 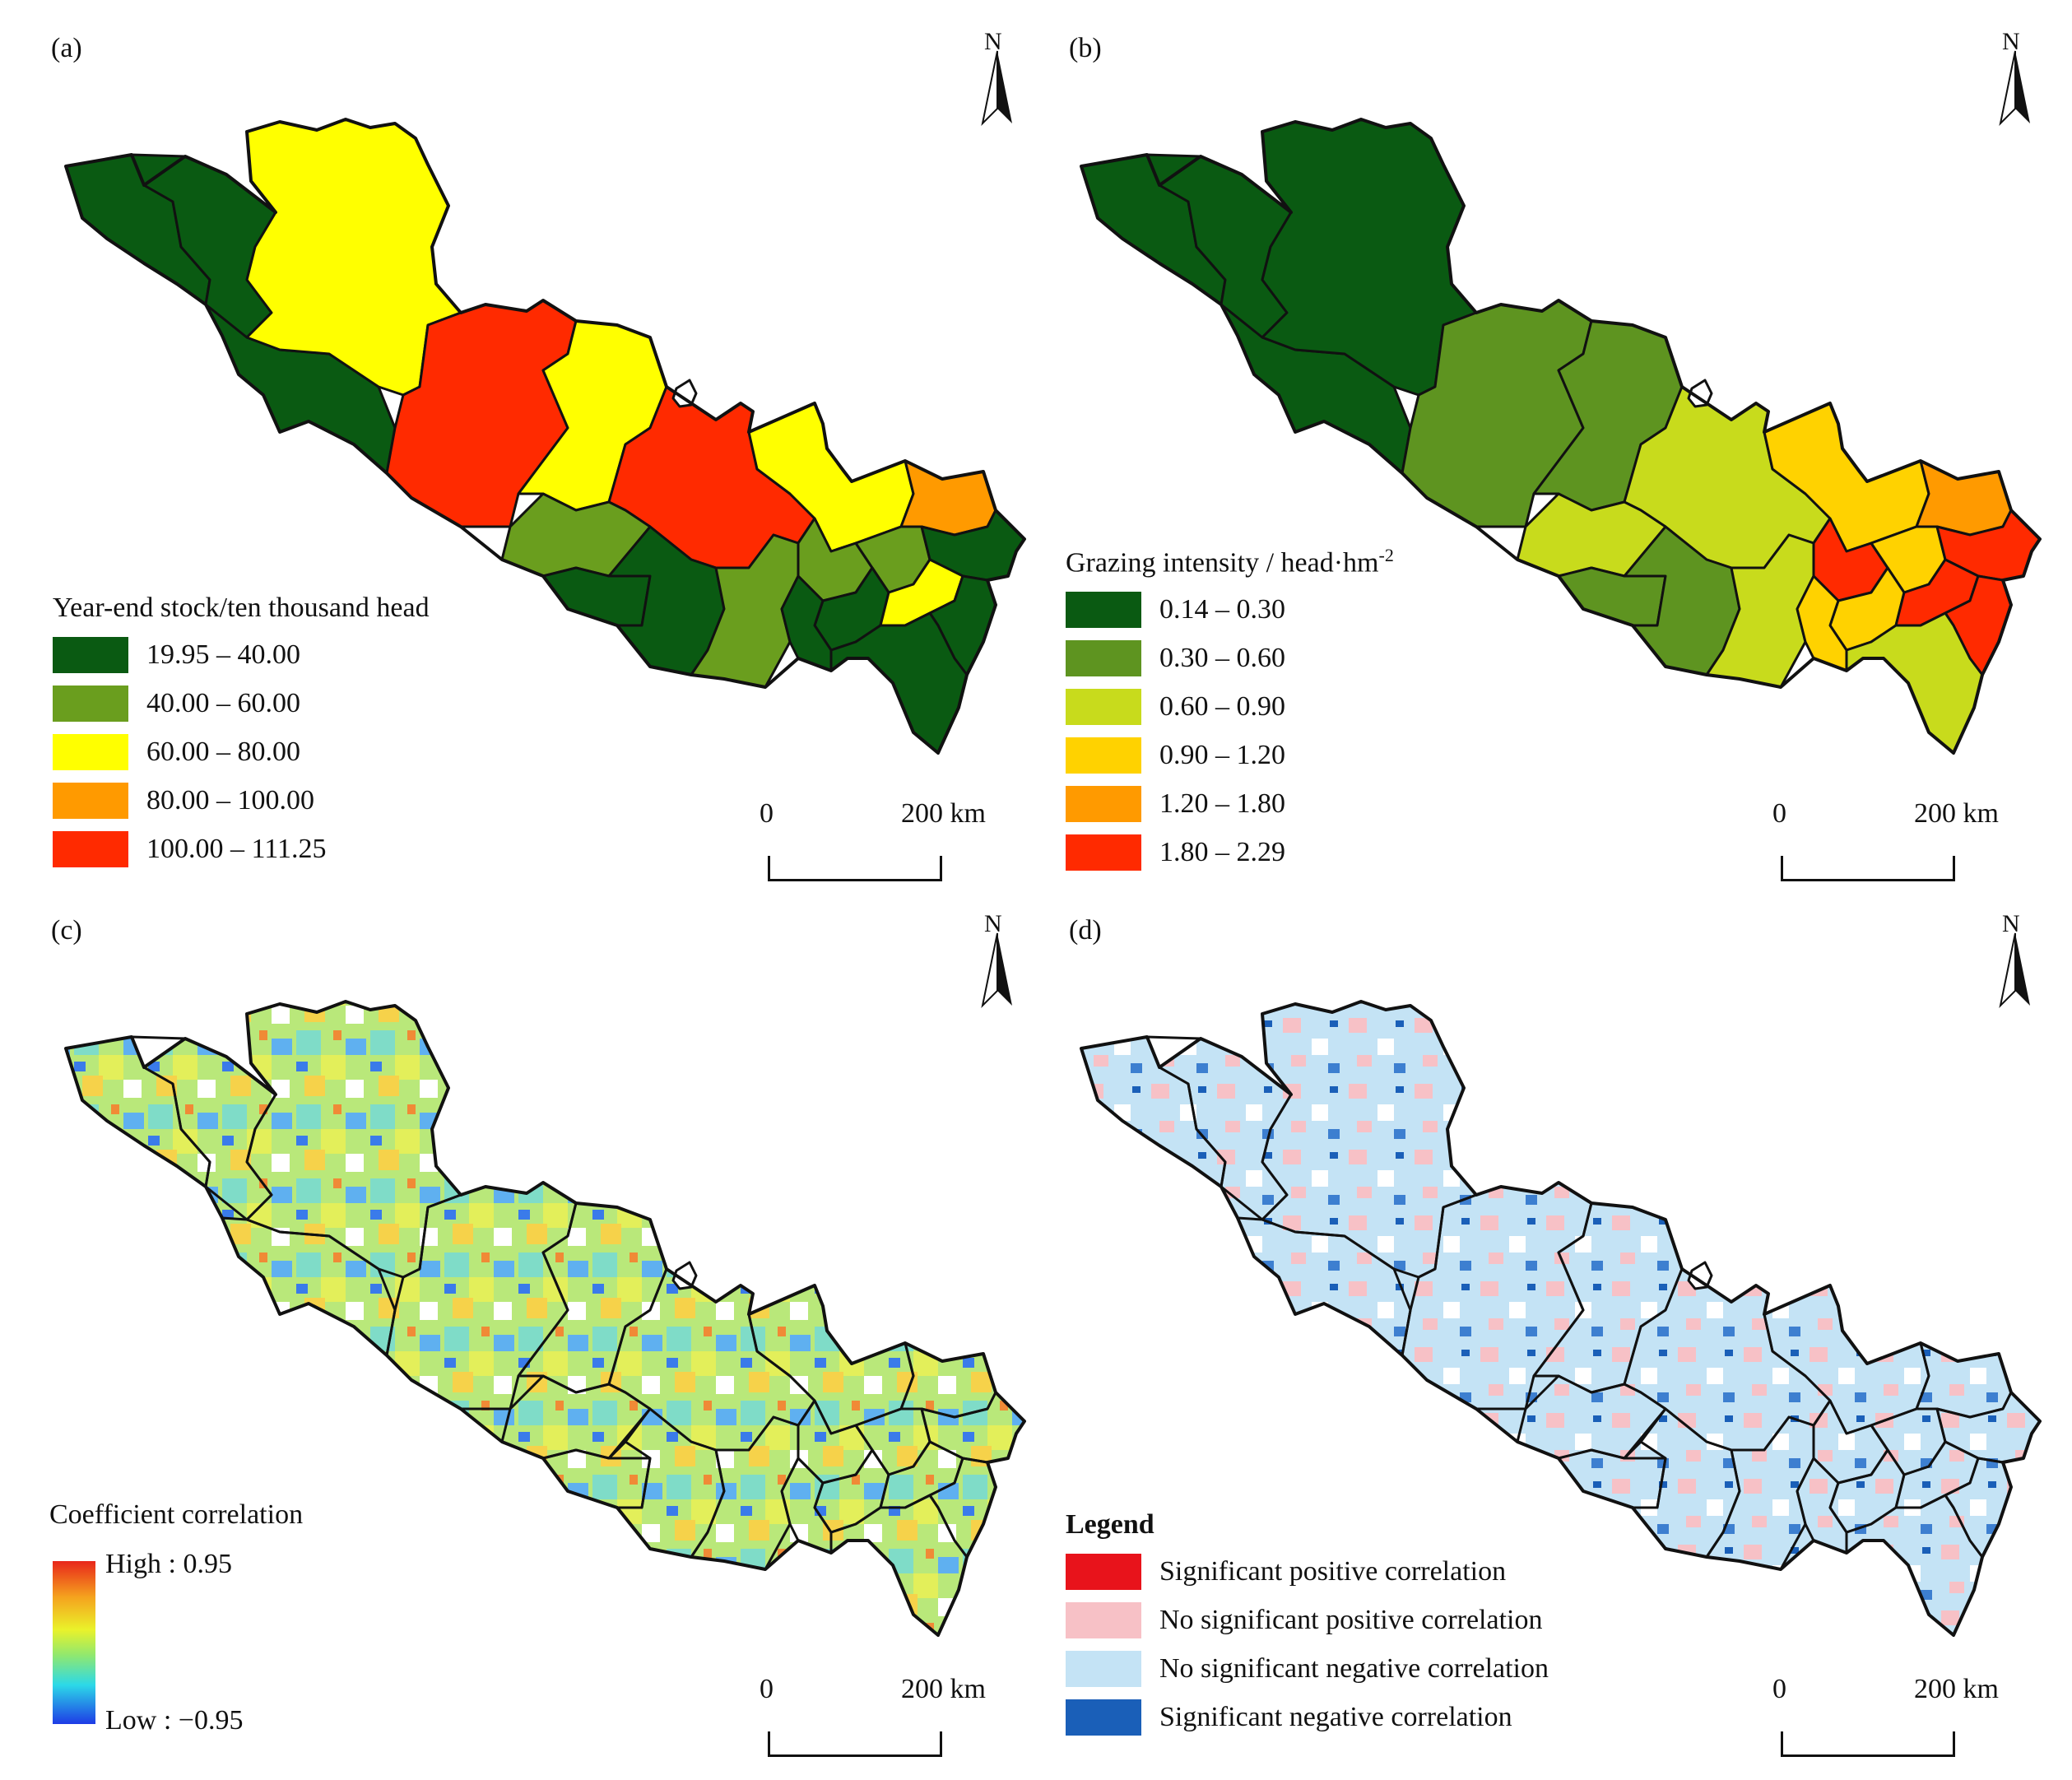 I want to click on legend-item: No significant positive correlation, so click(x=1307, y=1620).